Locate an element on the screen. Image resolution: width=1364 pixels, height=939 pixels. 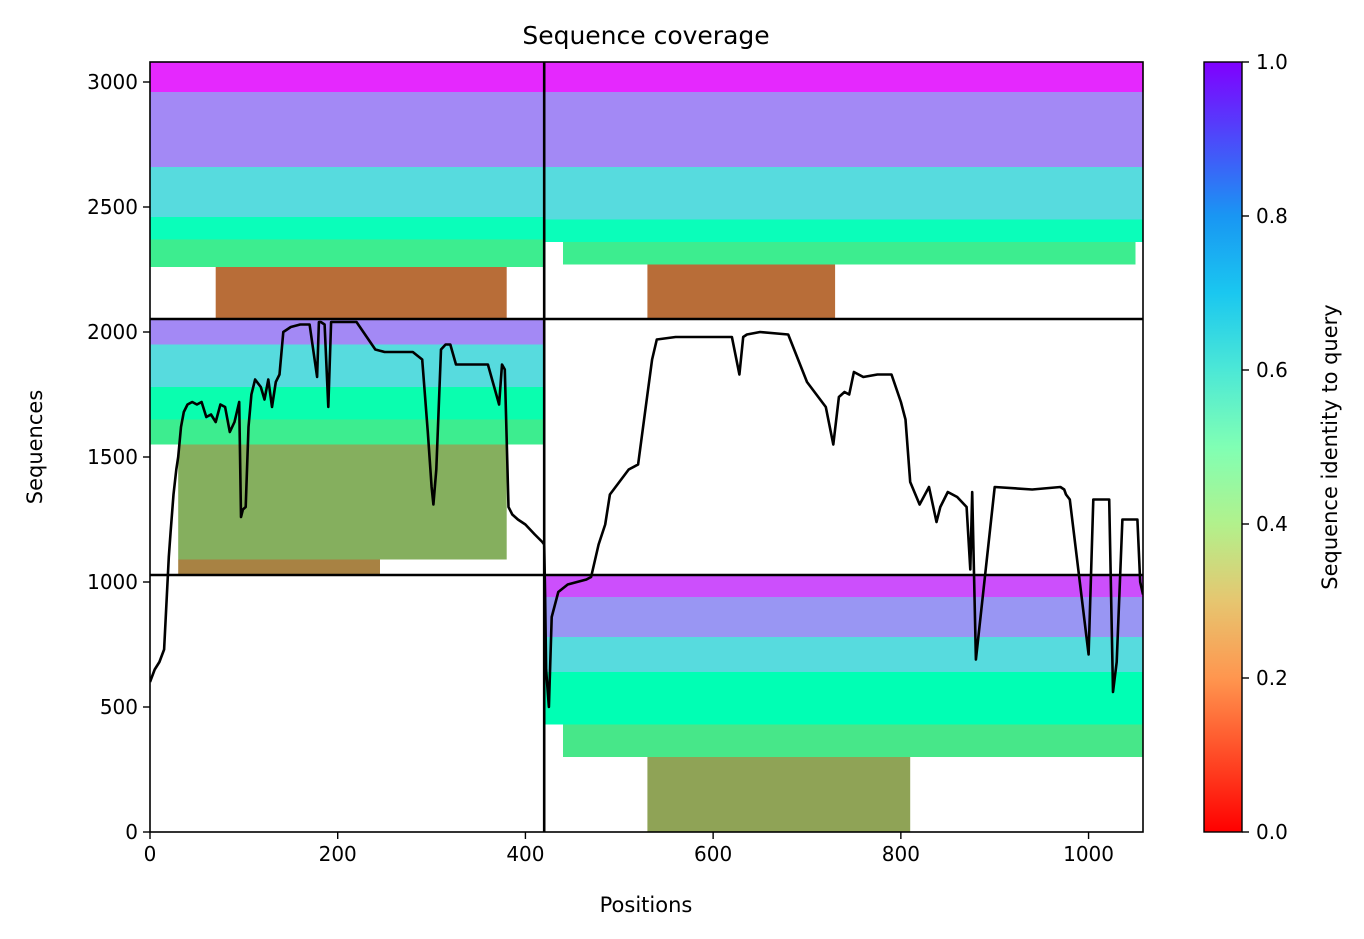
x-tick-label: 400 is located at coordinates (525, 854).